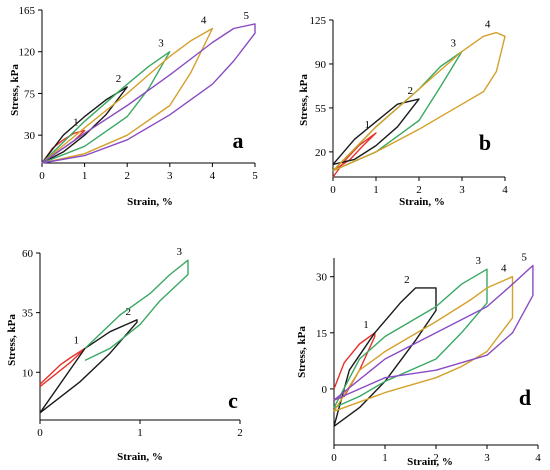  Describe the element at coordinates (318, 21) in the screenshot. I see `y-tick-label: 125` at that location.